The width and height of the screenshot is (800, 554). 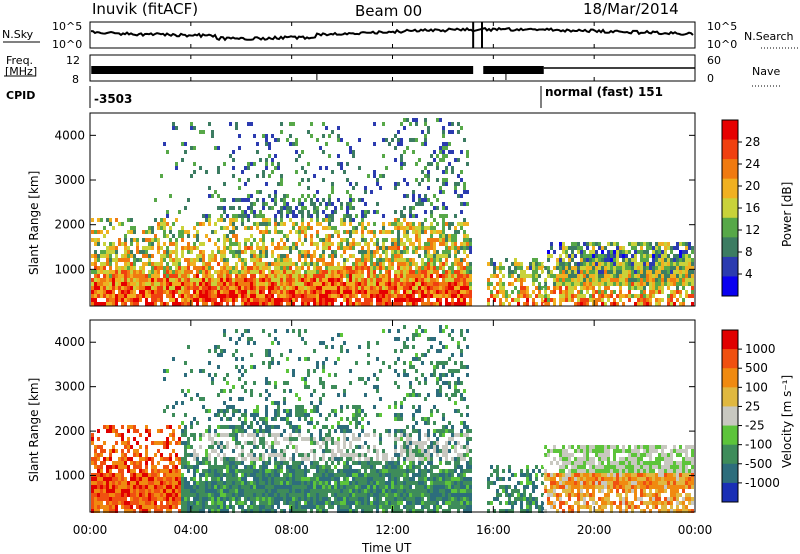 What do you see at coordinates (145, 9) in the screenshot?
I see `station-title: Inuvik (fitACF)` at bounding box center [145, 9].